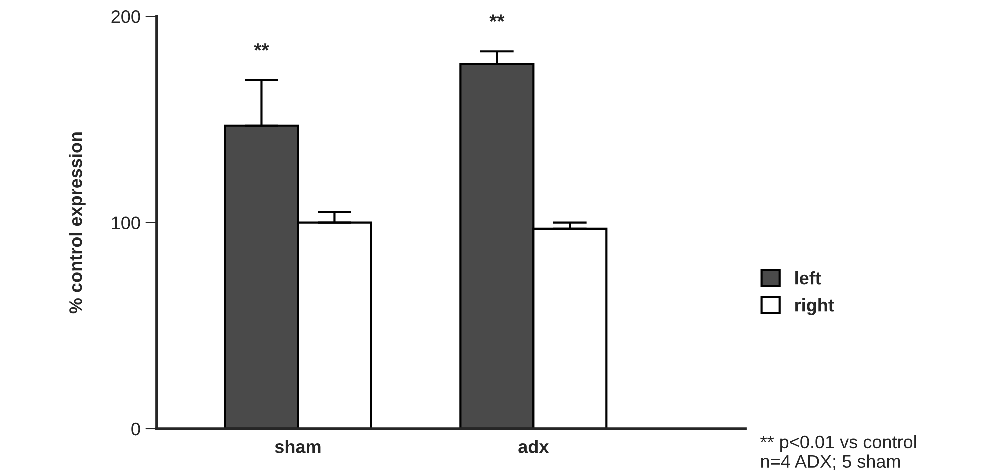  I want to click on y-tick-label: 100, so click(126, 223).